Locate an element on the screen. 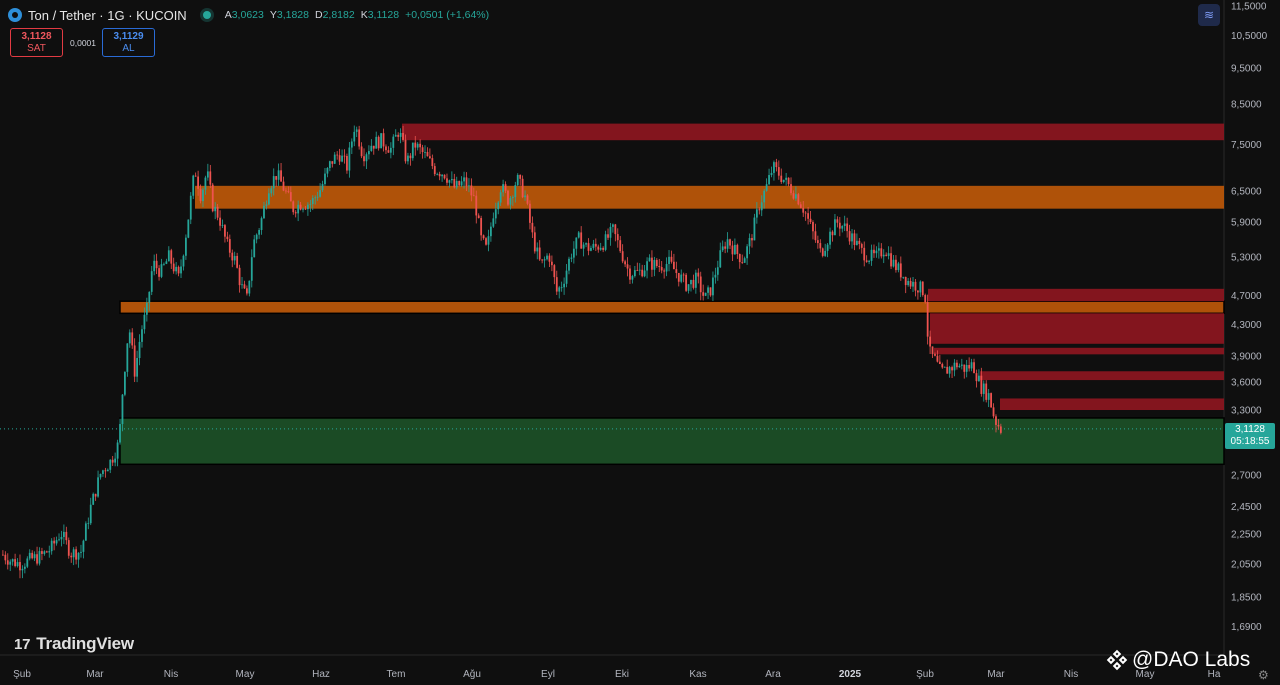 This screenshot has height=685, width=1280. x-tick-label: Nis is located at coordinates (171, 674).